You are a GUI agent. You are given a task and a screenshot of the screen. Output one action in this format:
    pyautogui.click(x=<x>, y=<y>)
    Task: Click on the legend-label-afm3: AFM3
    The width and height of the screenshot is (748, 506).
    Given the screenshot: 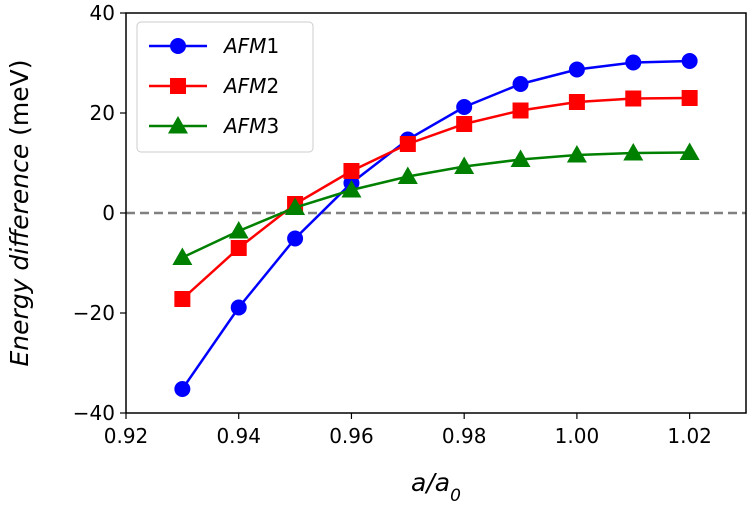 What is the action you would take?
    pyautogui.click(x=250, y=126)
    